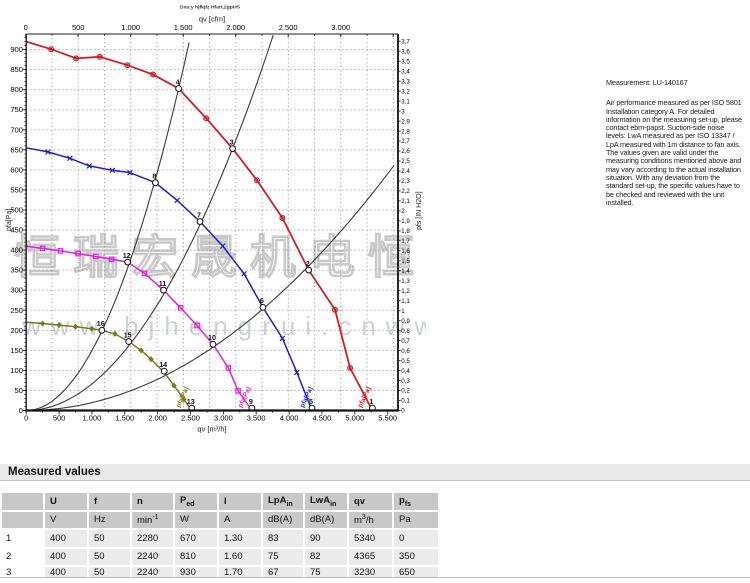 The width and height of the screenshot is (750, 583). Describe the element at coordinates (405, 191) in the screenshot. I see `svg-text: 2,2` at that location.